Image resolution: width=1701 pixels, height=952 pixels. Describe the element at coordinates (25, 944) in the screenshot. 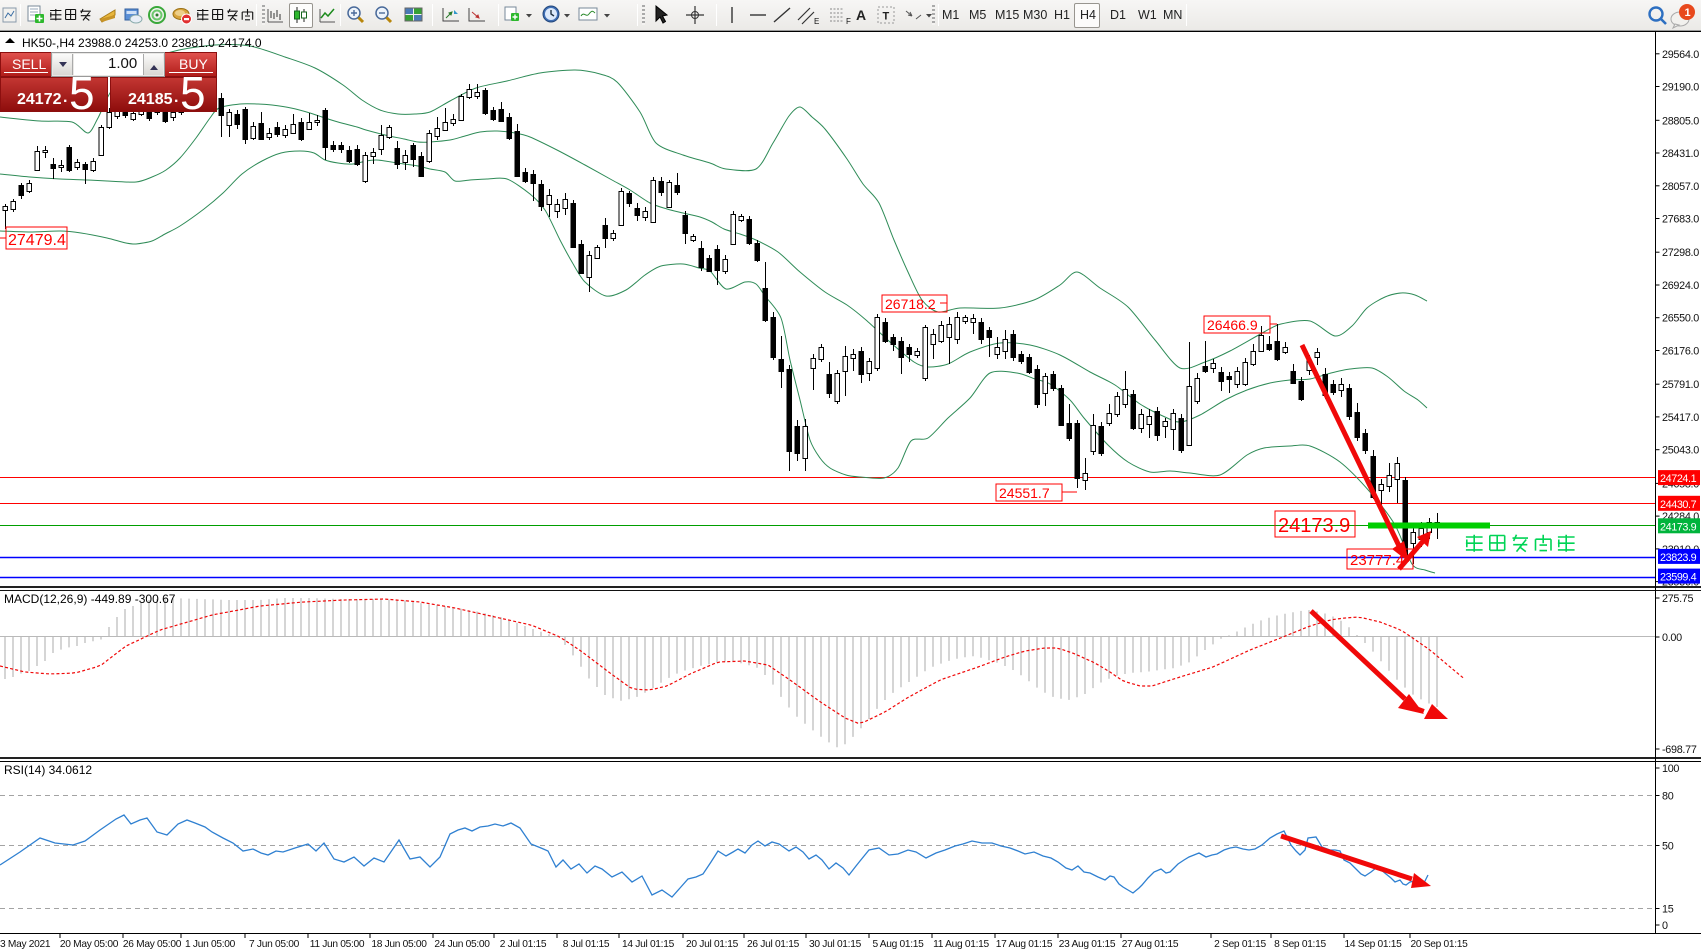

I see `svg-text: 3 May 2021` at that location.